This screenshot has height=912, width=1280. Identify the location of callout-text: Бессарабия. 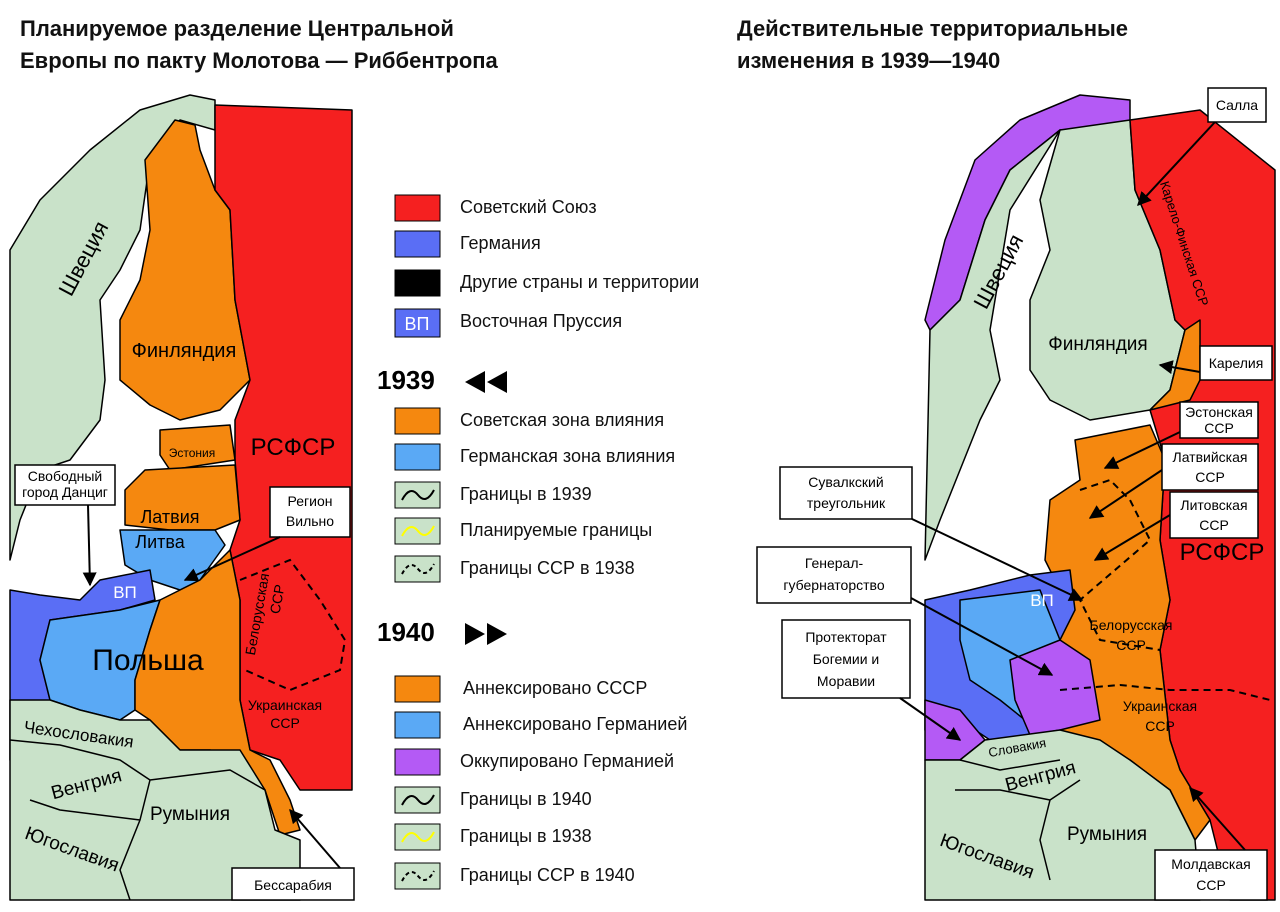
(293, 885).